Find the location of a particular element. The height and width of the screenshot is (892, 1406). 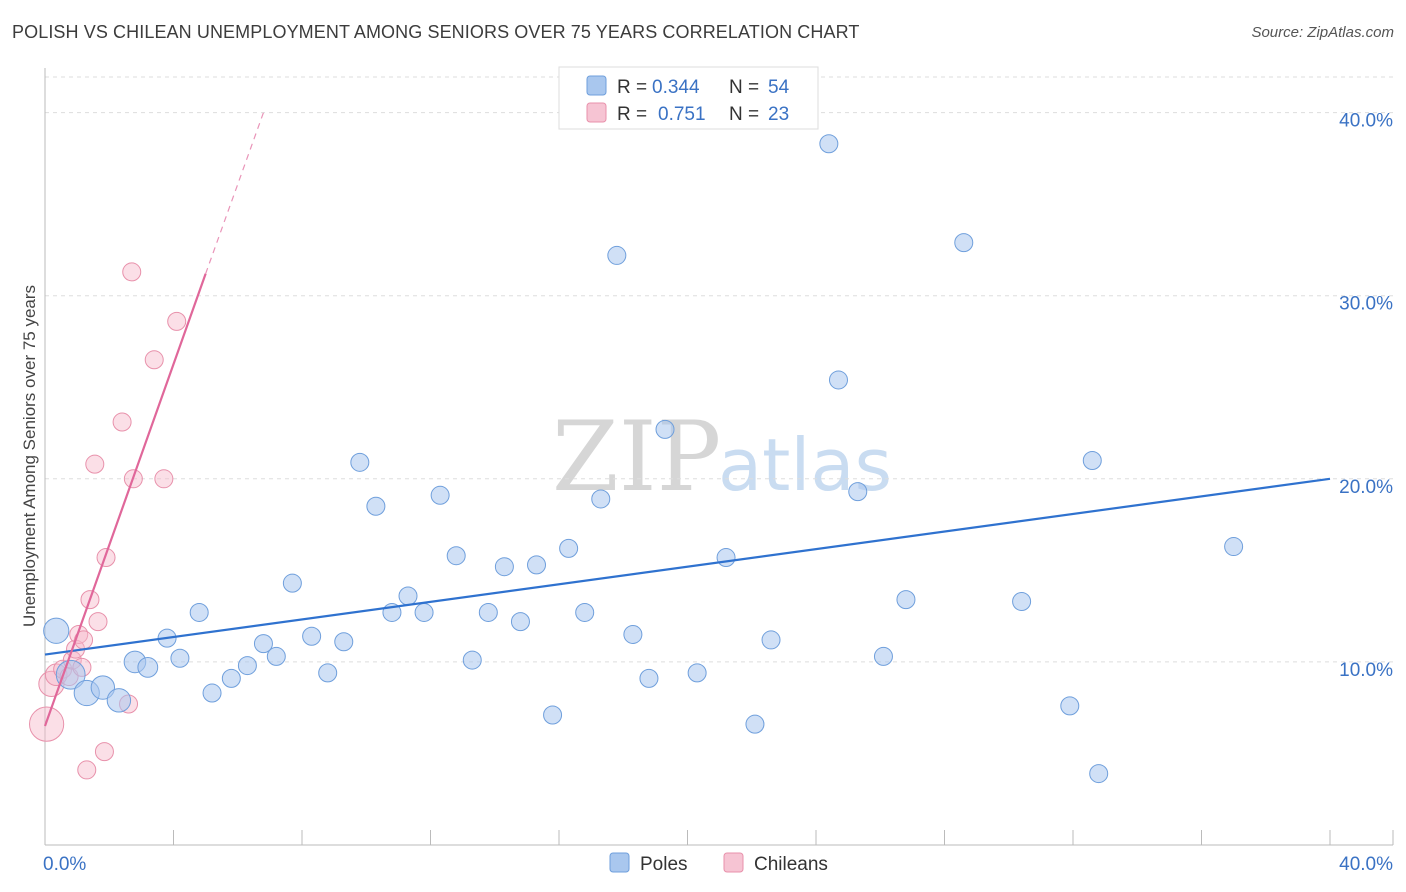

x-tick-max: 40.0% is located at coordinates (1366, 864).